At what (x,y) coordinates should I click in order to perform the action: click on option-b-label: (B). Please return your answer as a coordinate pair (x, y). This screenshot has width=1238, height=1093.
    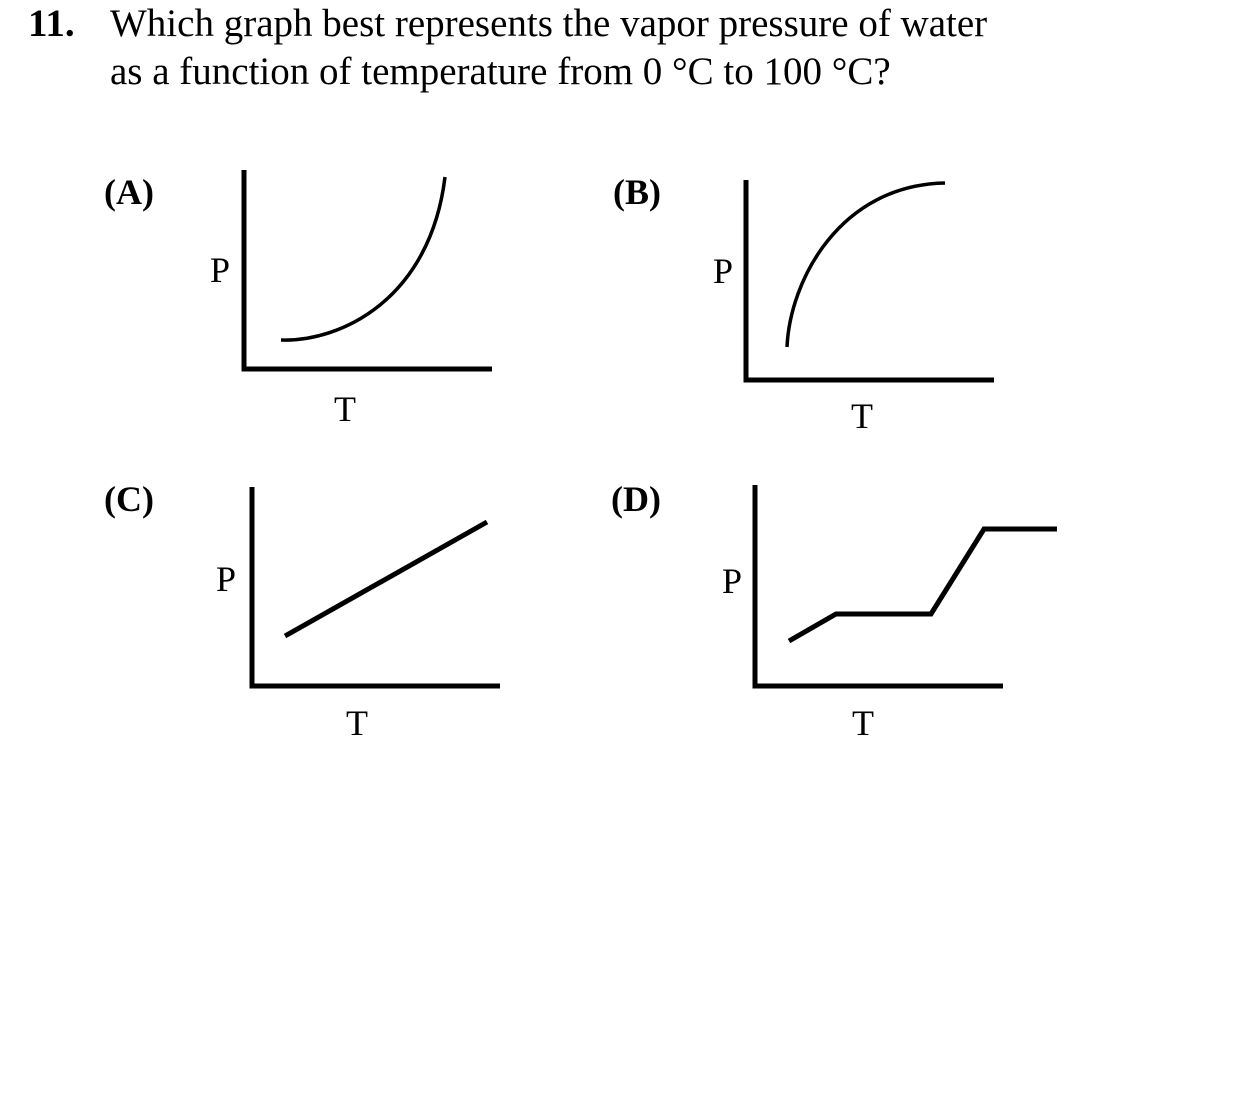
    Looking at the image, I should click on (637, 192).